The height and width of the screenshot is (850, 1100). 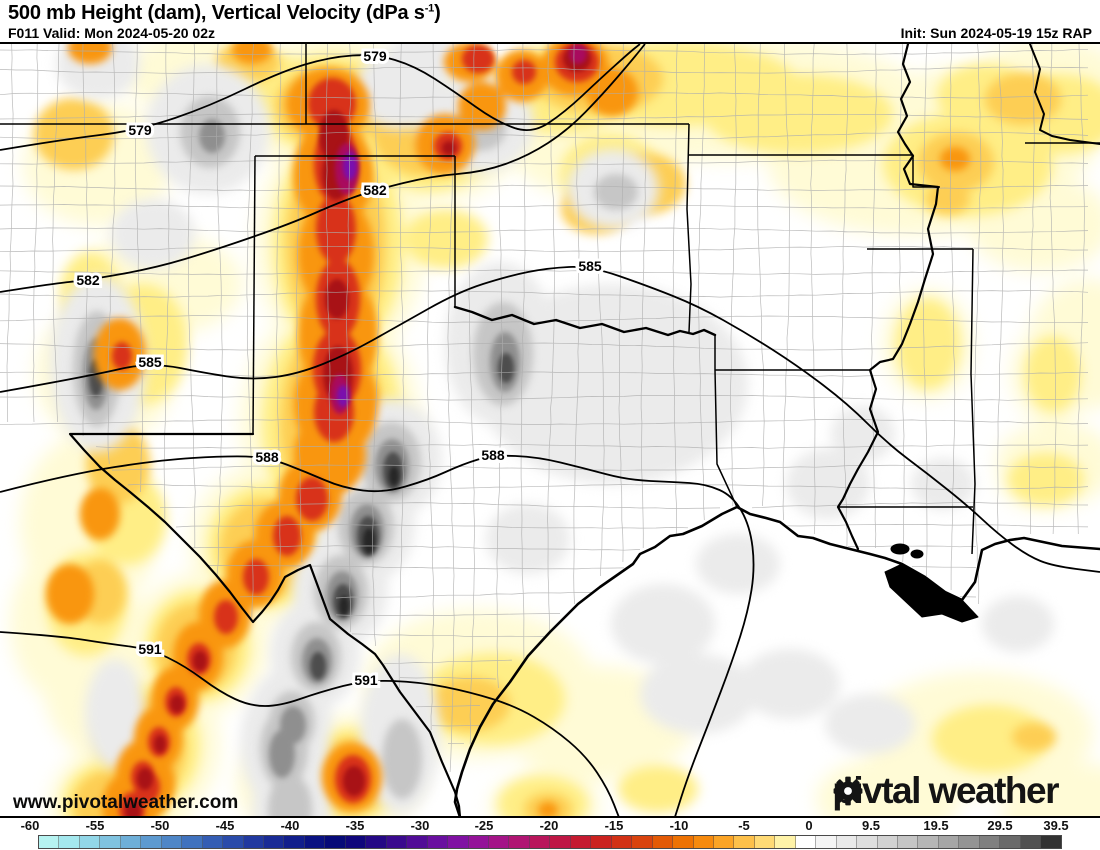 I want to click on colorbar-tick: -25, so click(x=484, y=825).